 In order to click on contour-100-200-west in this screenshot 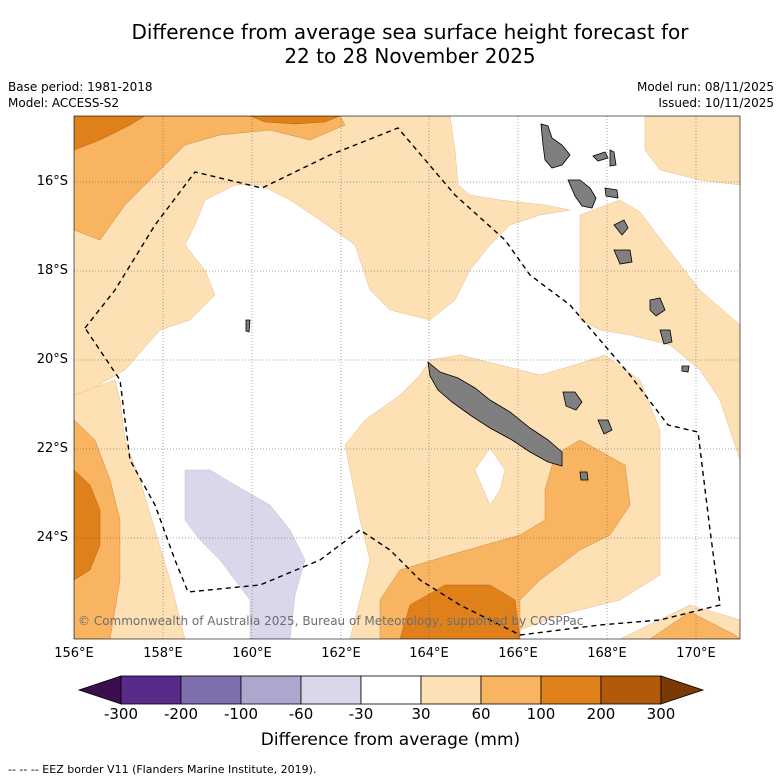, I will do `click(87, 525)`.